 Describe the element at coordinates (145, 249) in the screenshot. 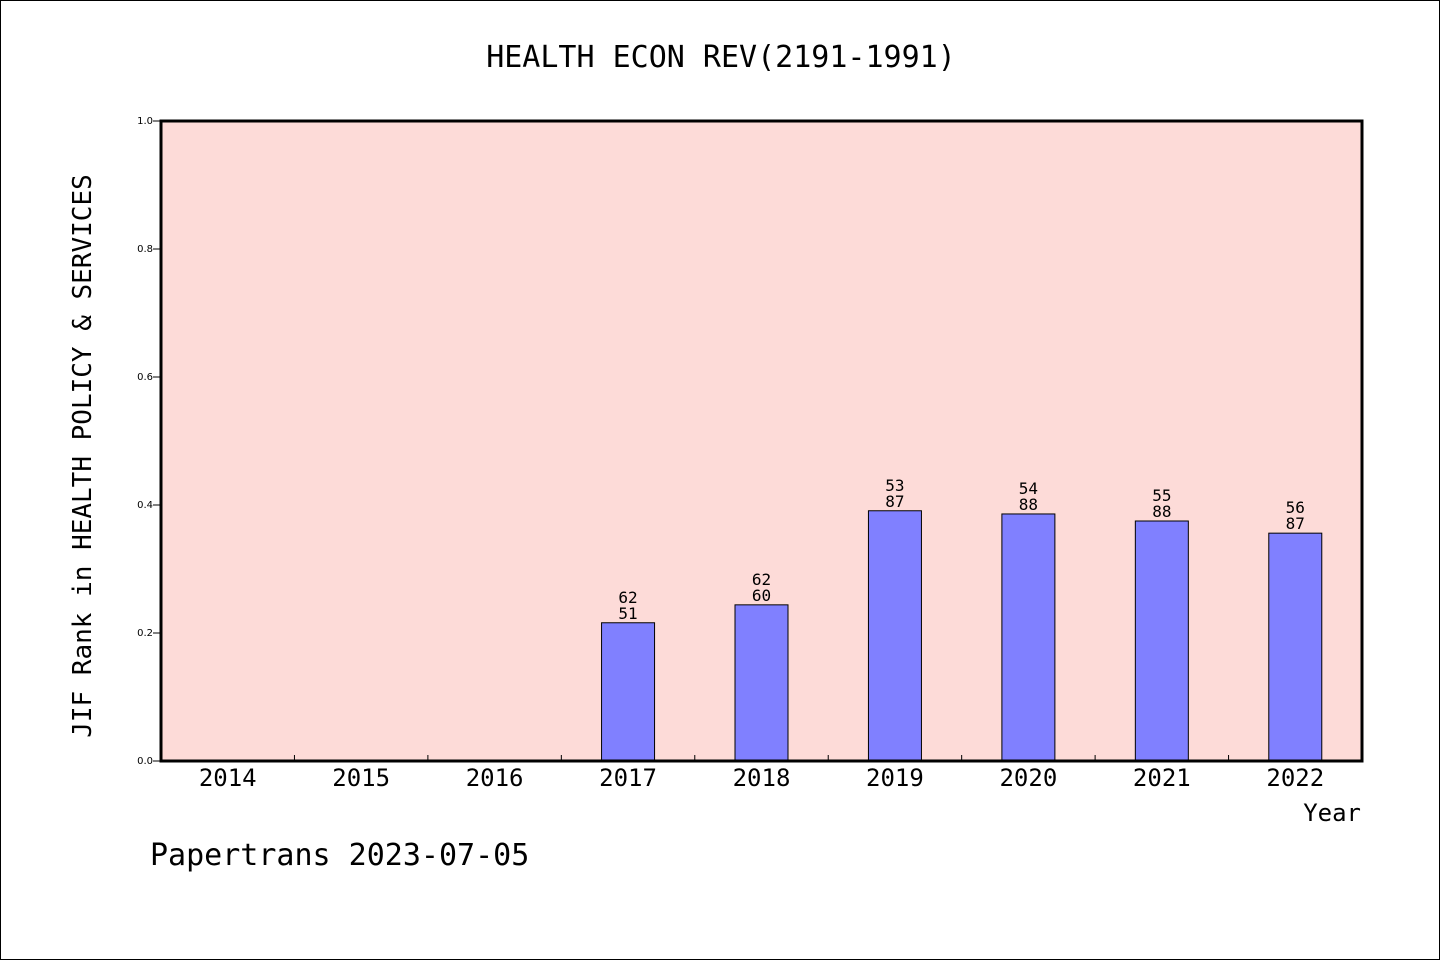

I see `y-tick-label: 0.8` at that location.